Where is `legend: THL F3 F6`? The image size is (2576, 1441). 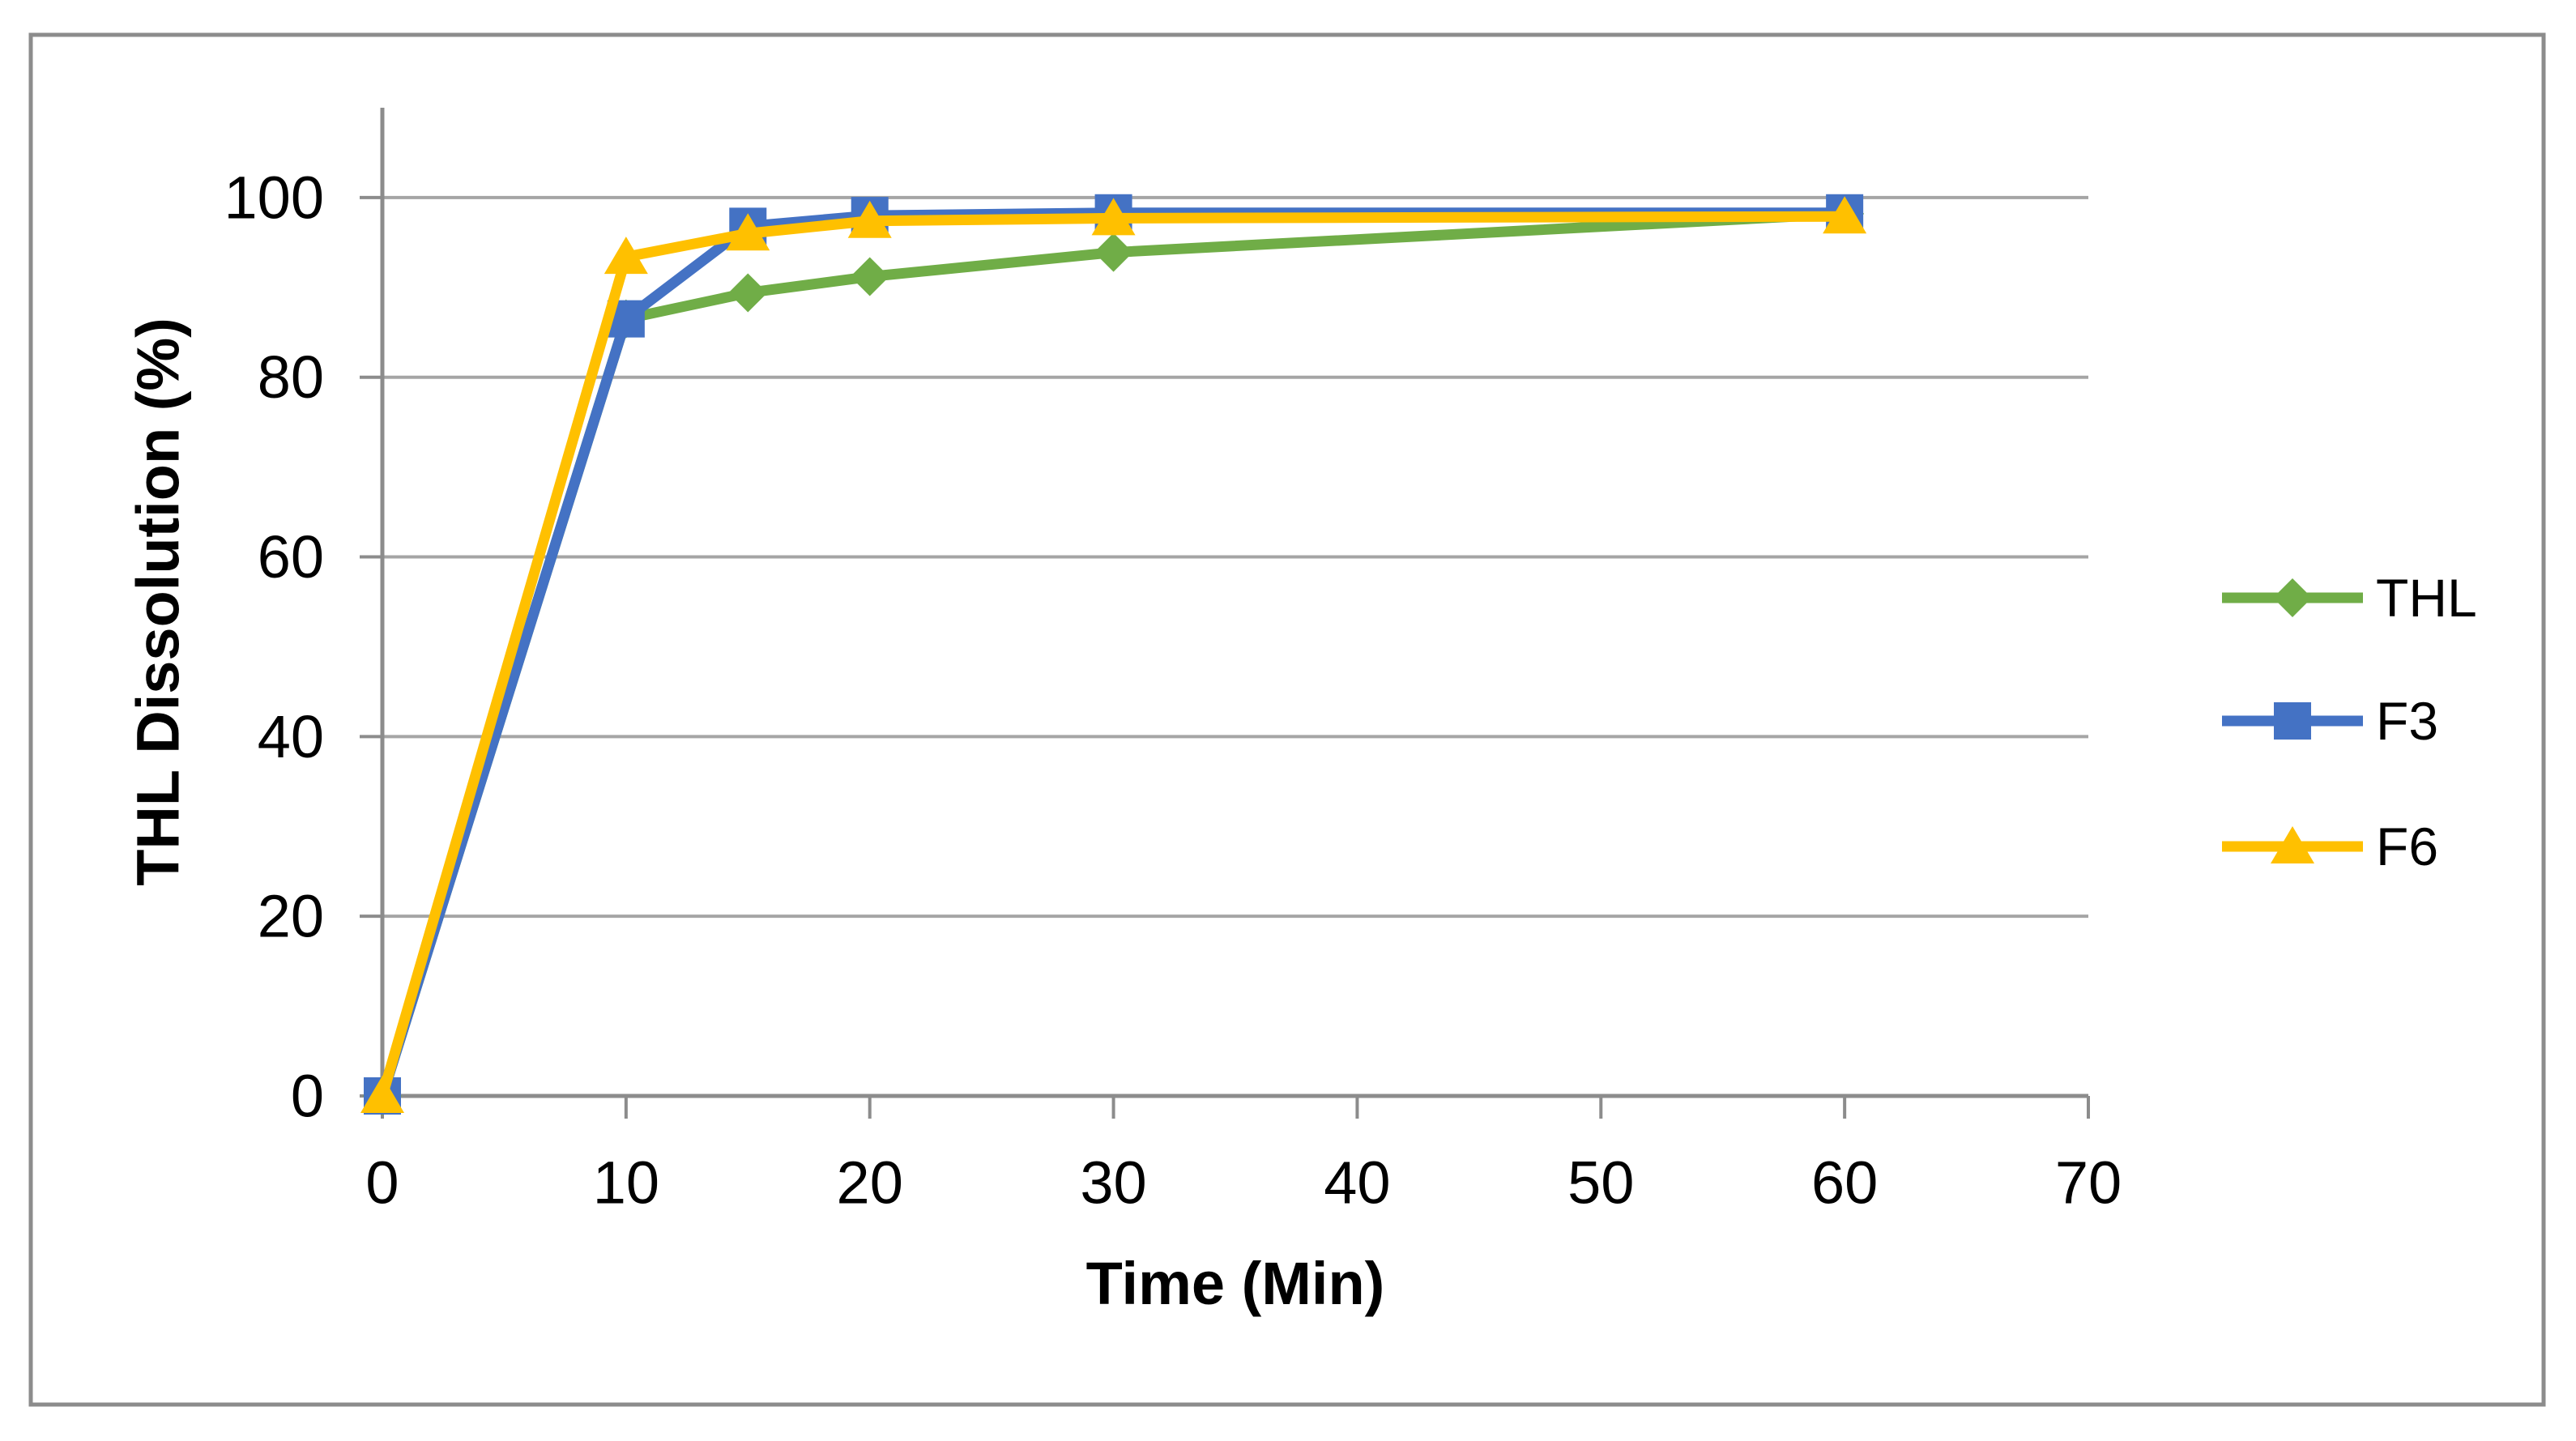
legend: THL F3 F6 is located at coordinates (2350, 722).